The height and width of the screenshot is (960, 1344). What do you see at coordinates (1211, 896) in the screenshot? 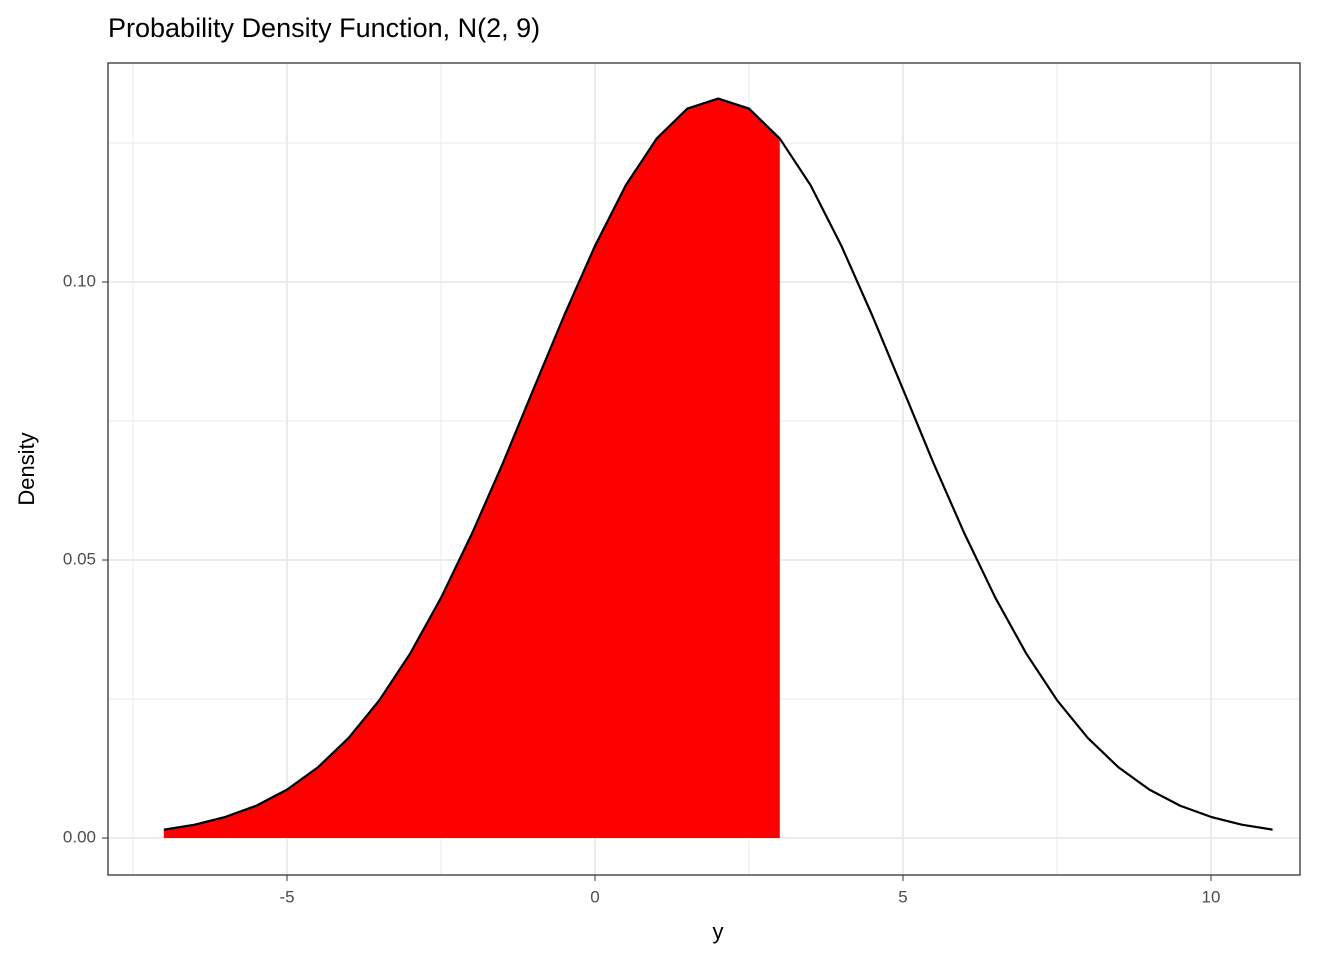
I see `x-tick-label: 10` at bounding box center [1211, 896].